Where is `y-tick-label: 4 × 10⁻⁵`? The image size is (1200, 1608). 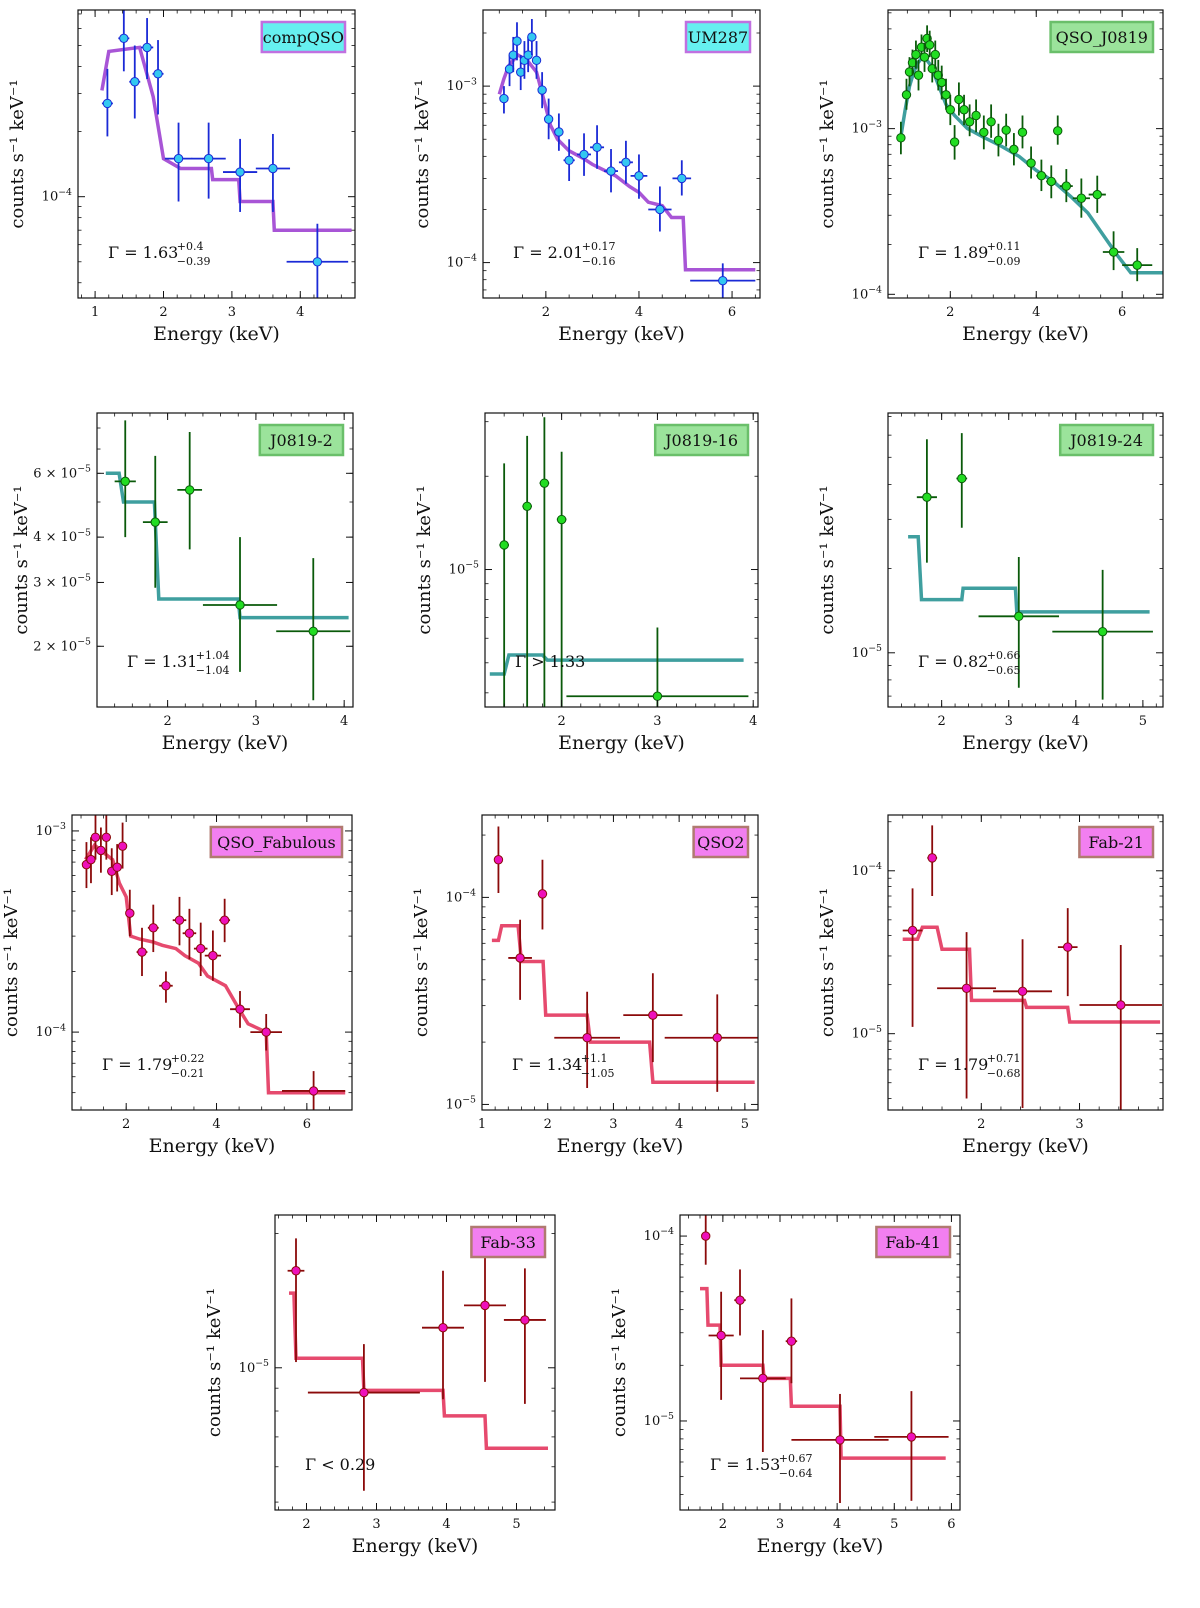
y-tick-label: 4 × 10⁻⁵ is located at coordinates (62, 536).